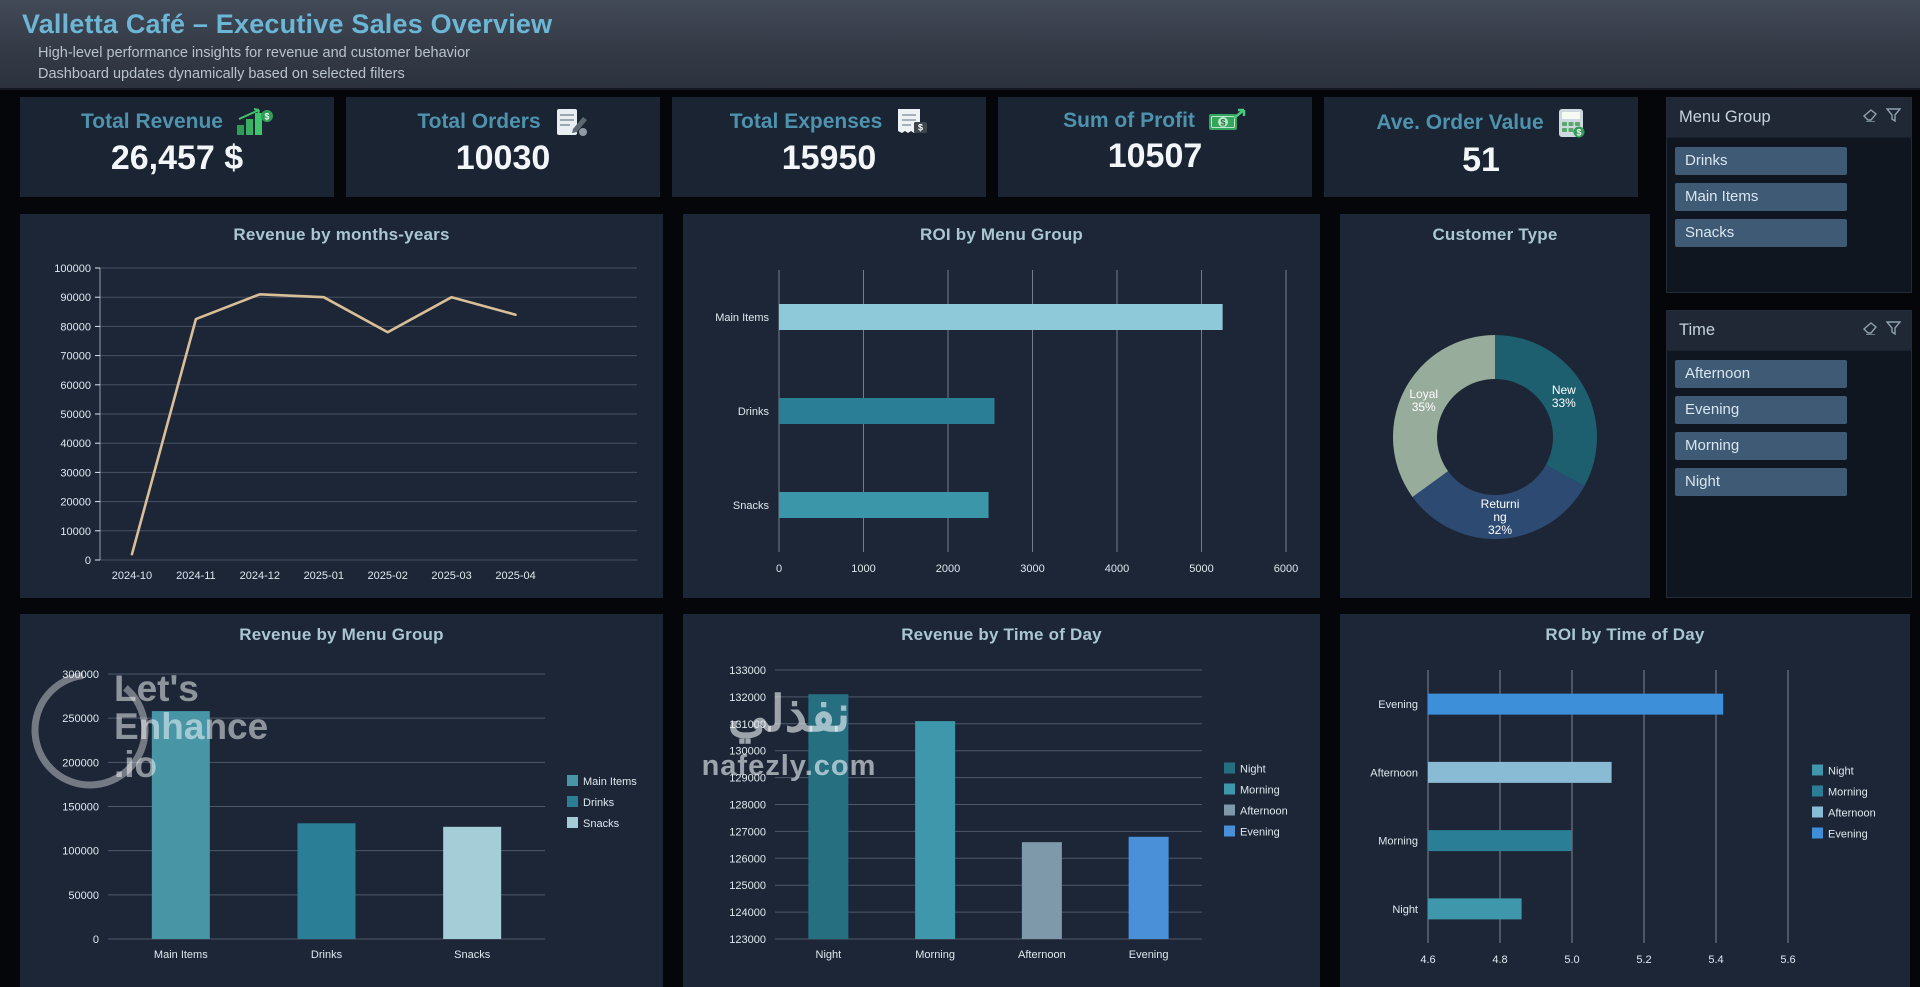 This screenshot has width=1920, height=987. What do you see at coordinates (177, 158) in the screenshot?
I see `kpi-value: 26,457 $` at bounding box center [177, 158].